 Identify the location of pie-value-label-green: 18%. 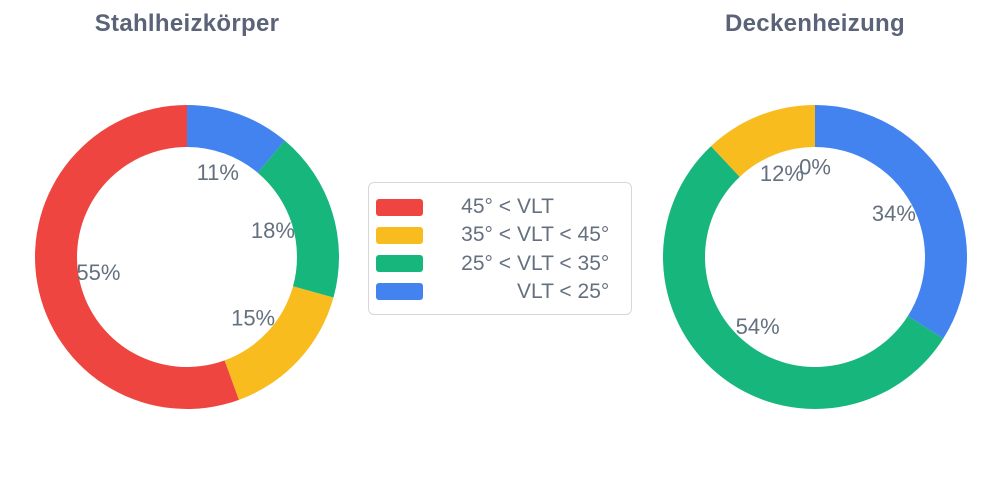
(273, 230).